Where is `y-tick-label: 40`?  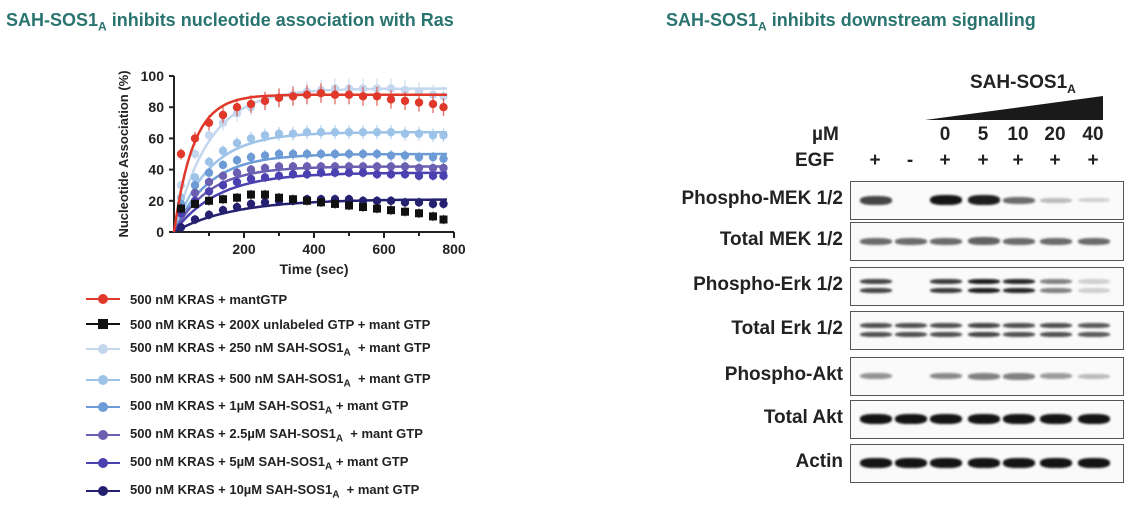
y-tick-label: 40 is located at coordinates (156, 170).